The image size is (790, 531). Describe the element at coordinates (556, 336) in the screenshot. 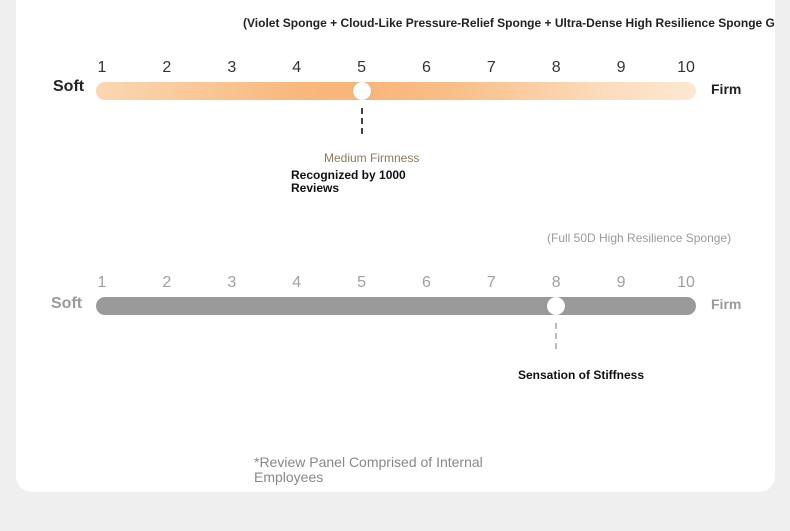

I see `scale2-indicator-line` at that location.